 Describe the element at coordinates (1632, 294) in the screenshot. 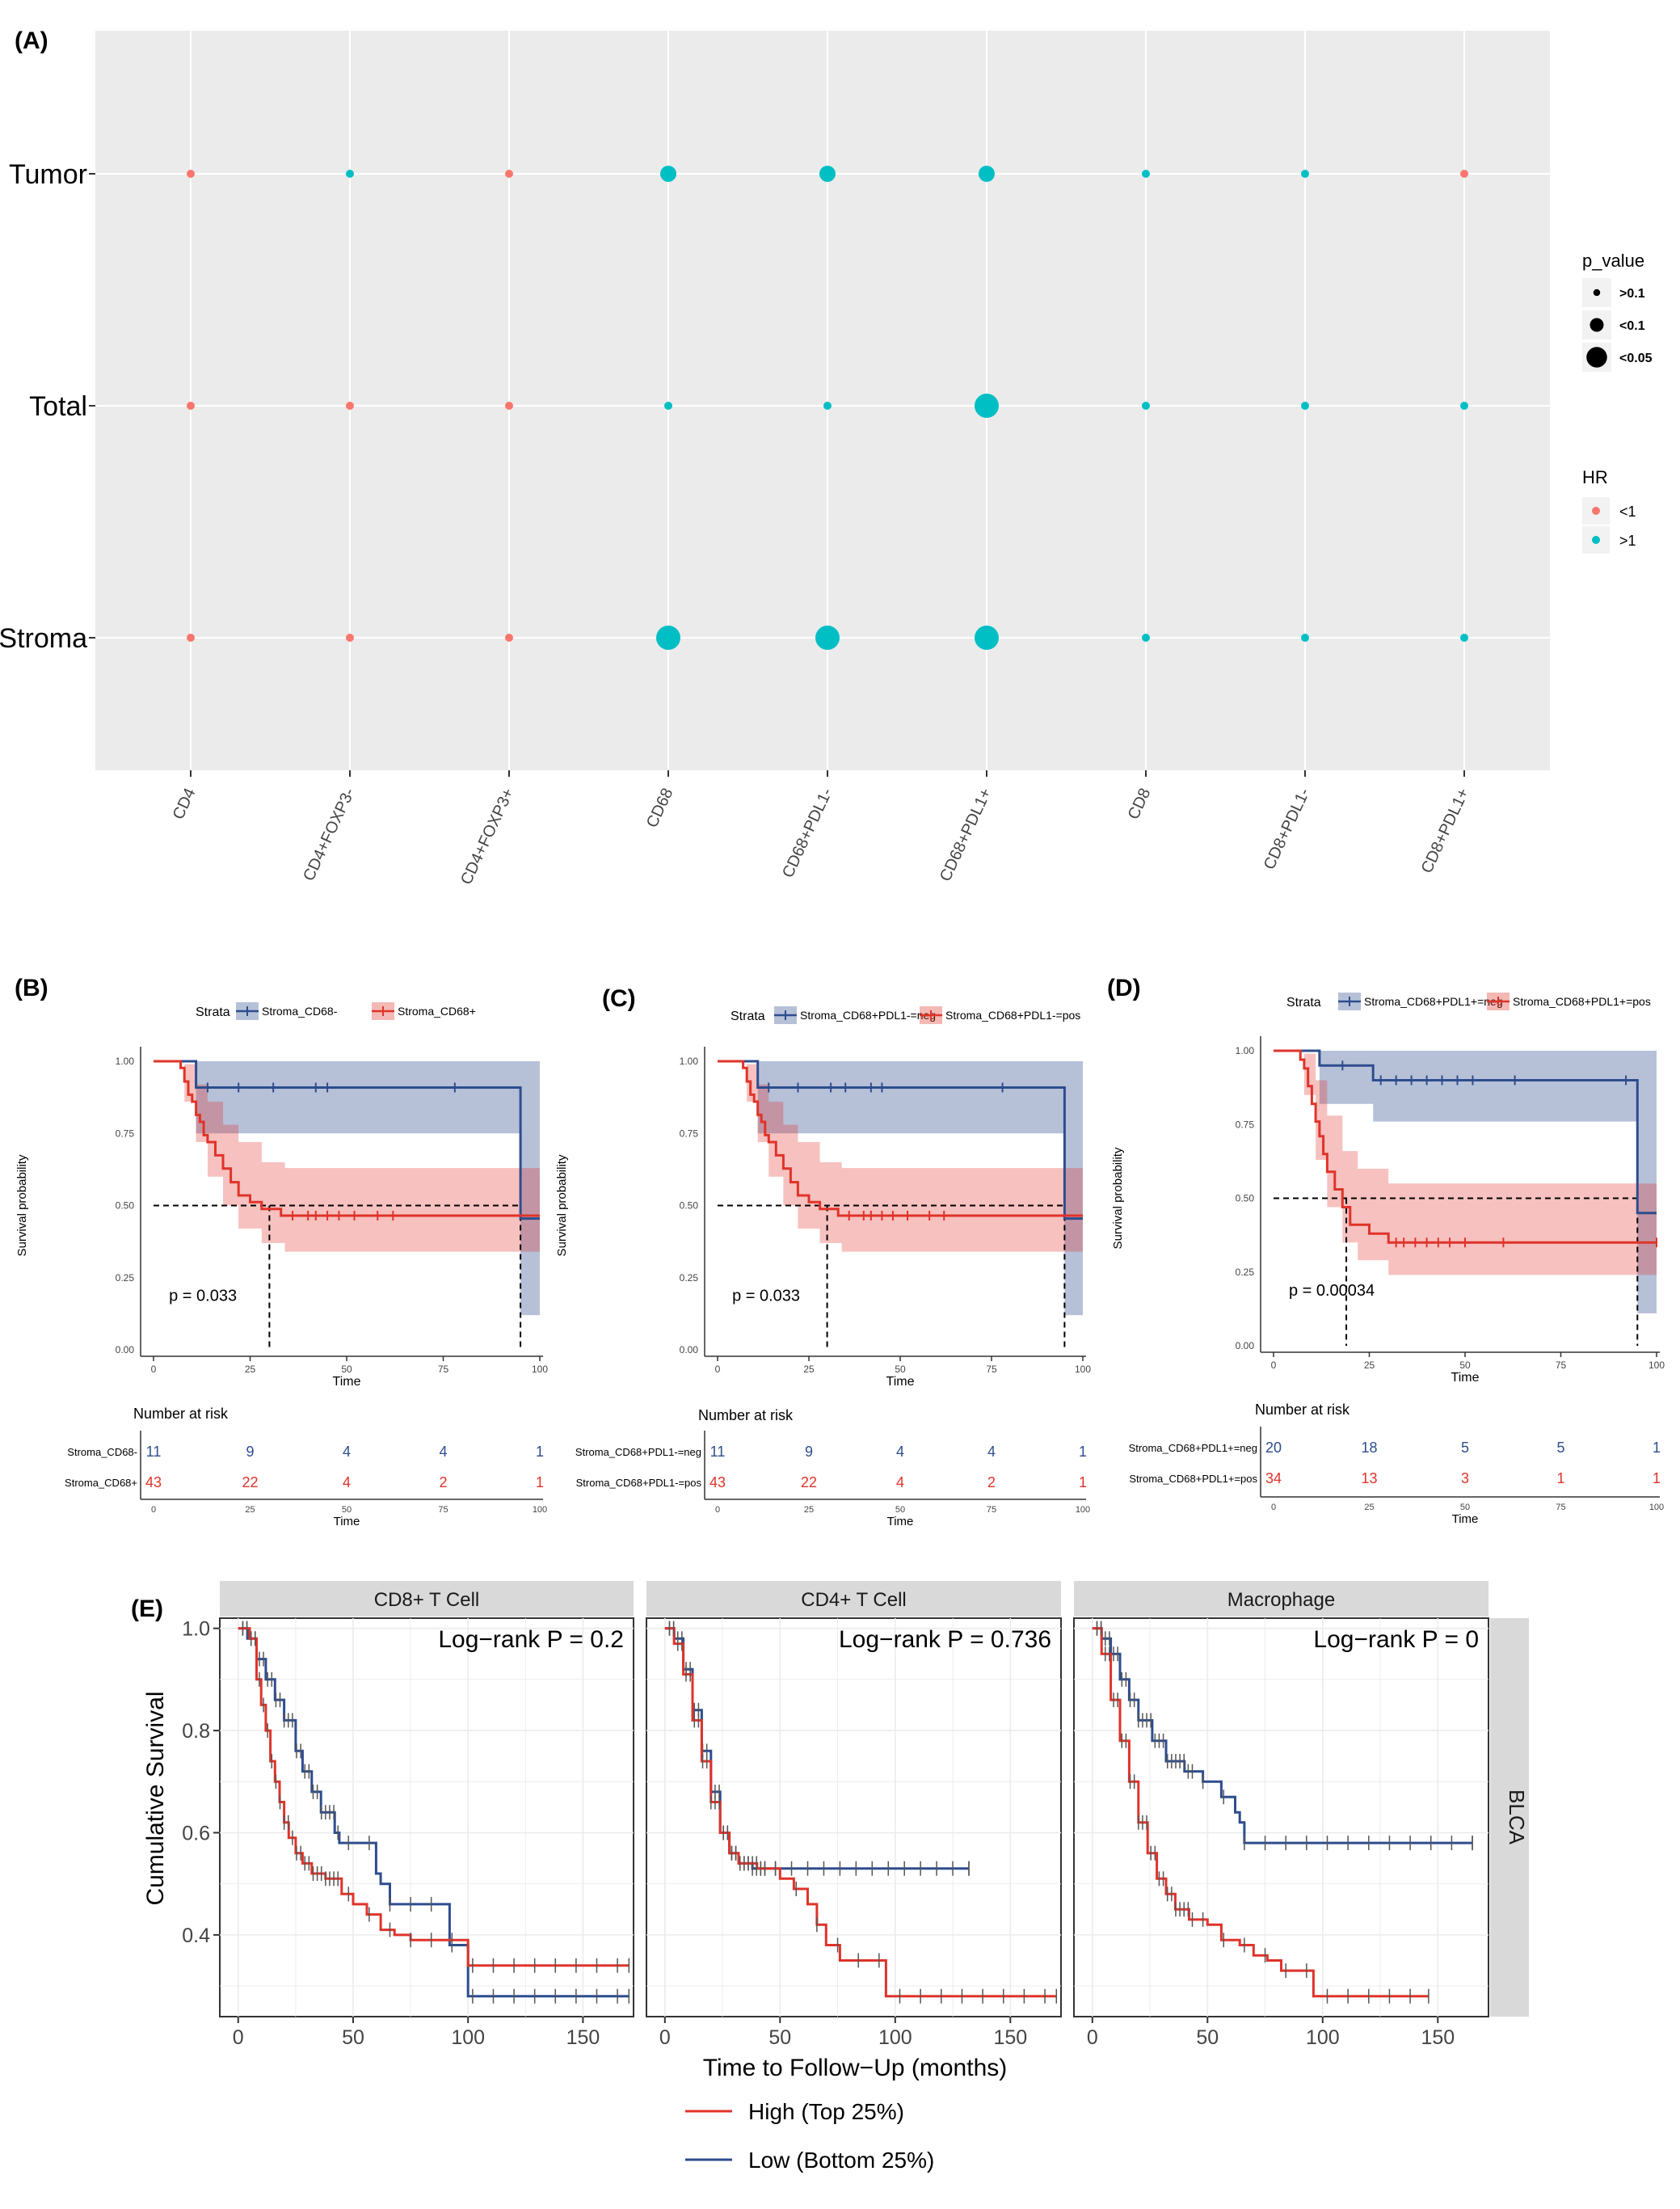

I see `legend-size-label: >0.1` at that location.